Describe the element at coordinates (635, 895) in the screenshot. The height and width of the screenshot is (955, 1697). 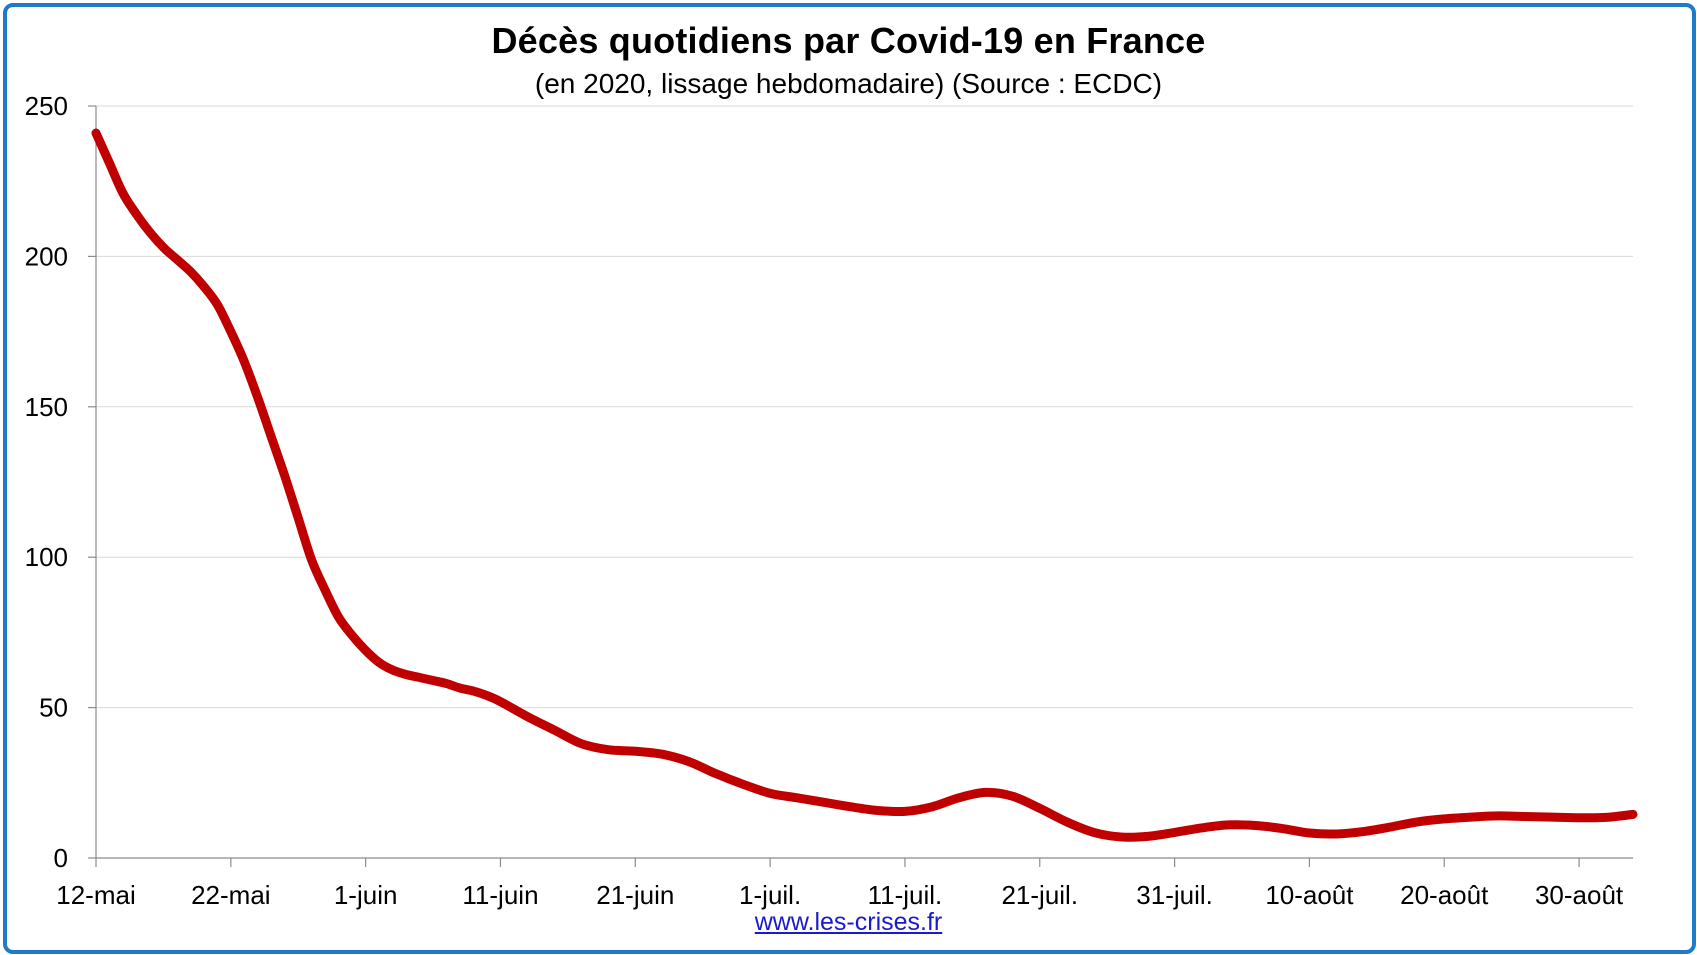
I see `x-tick-label: 21-juin` at that location.